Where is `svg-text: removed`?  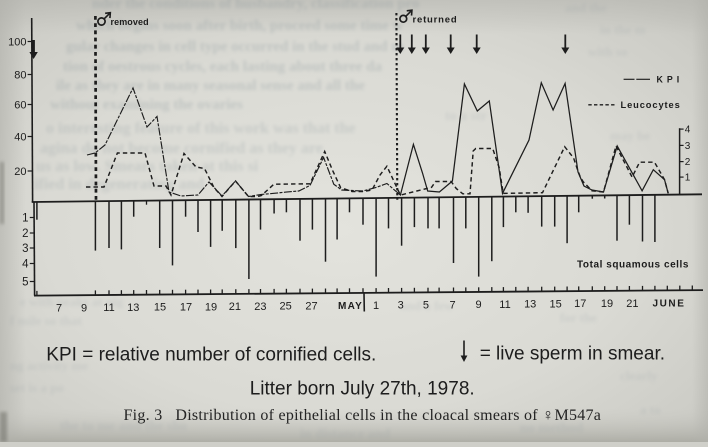
svg-text: removed is located at coordinates (130, 22).